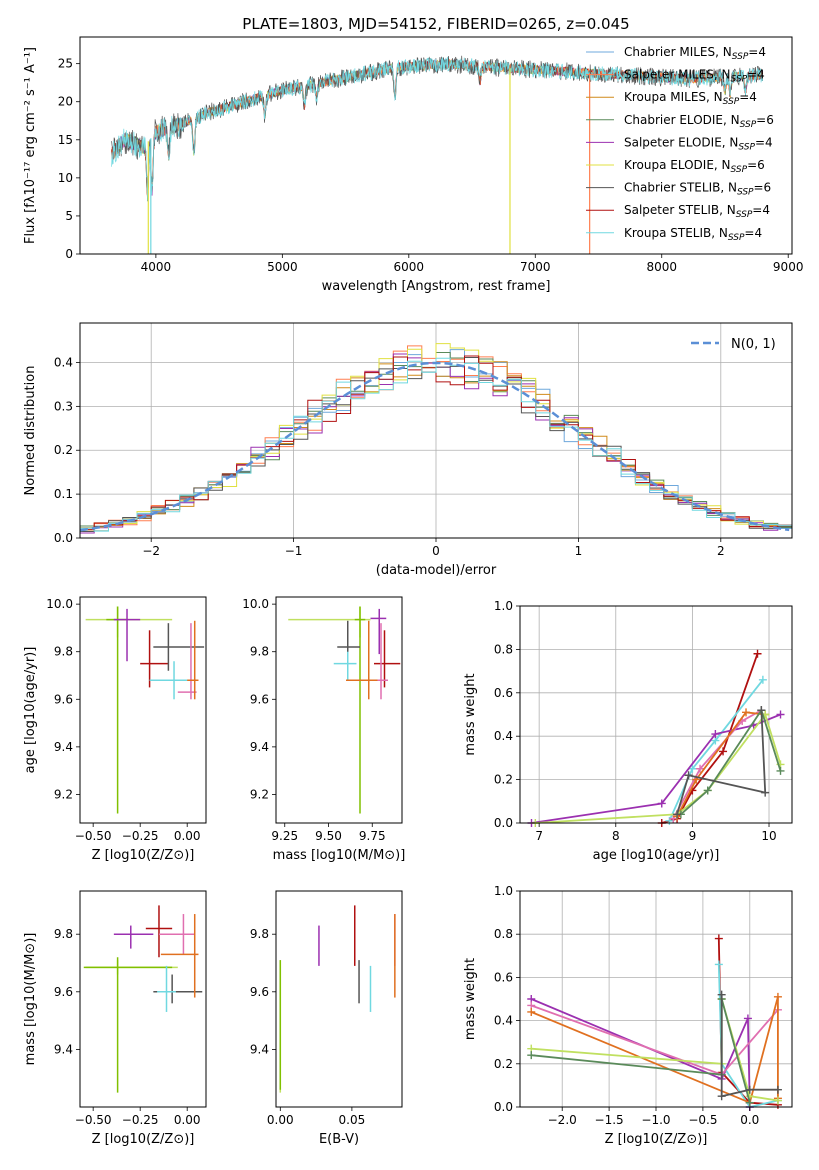  I want to click on x-tick-label: 10, so click(768, 836).